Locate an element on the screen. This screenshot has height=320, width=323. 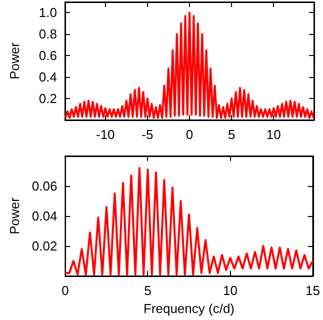
y-tick-label: 0.02 is located at coordinates (45, 246).